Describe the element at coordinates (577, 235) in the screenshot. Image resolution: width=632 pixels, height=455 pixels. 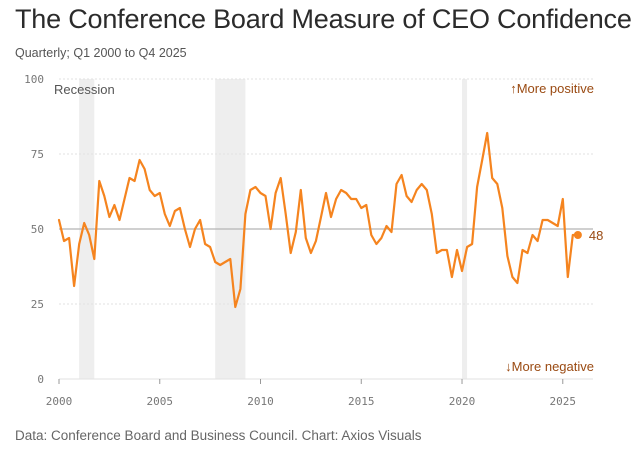
I see `last-value-dot` at that location.